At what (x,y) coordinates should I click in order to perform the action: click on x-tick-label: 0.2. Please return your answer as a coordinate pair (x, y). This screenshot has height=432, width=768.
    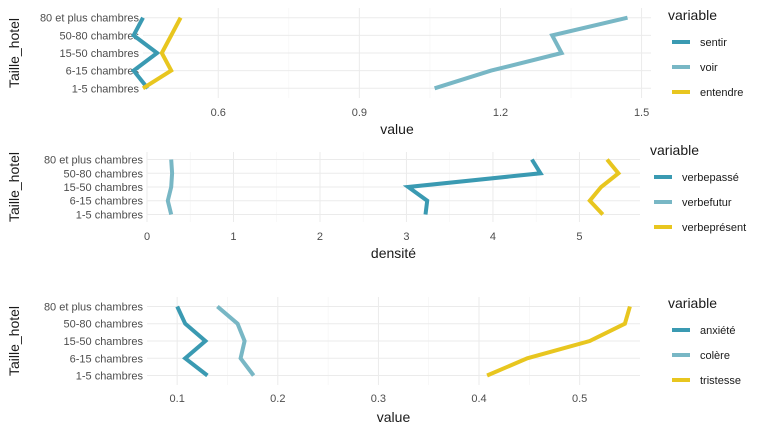
    Looking at the image, I should click on (277, 399).